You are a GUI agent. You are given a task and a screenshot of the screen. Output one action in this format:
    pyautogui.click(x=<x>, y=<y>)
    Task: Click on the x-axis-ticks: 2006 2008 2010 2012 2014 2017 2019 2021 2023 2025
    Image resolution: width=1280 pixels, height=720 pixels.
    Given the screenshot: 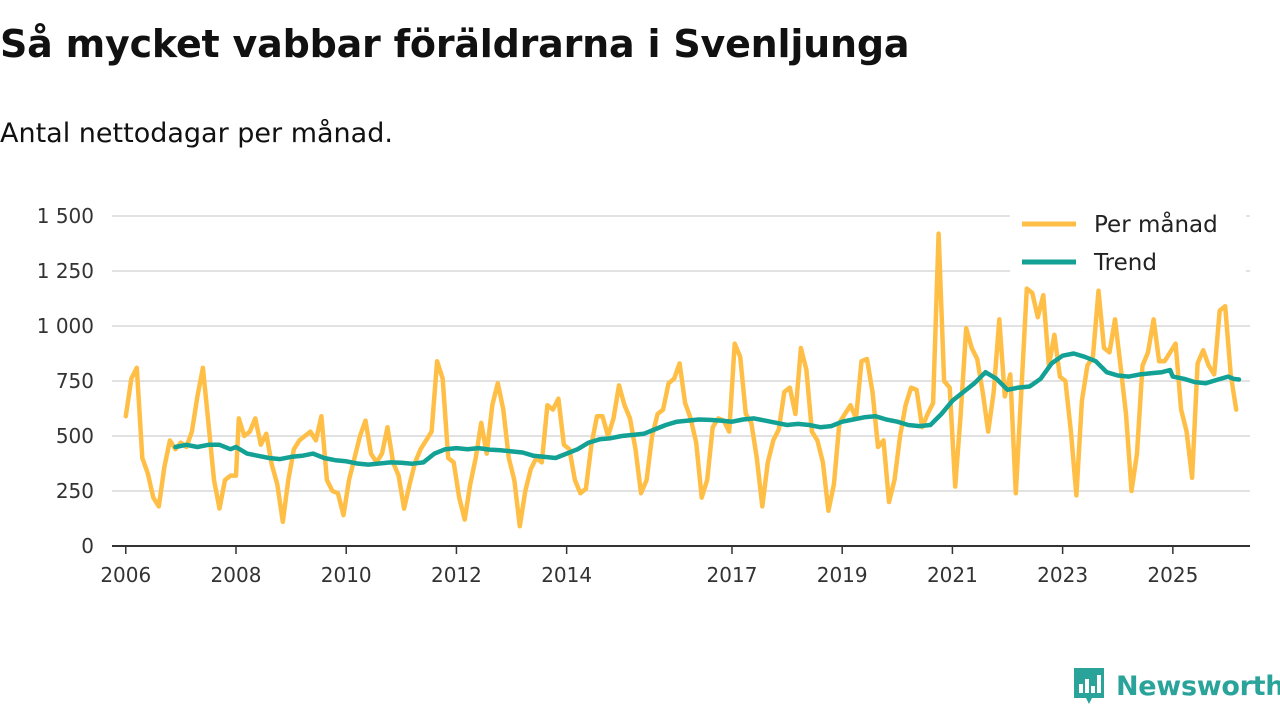 What is the action you would take?
    pyautogui.click(x=649, y=566)
    